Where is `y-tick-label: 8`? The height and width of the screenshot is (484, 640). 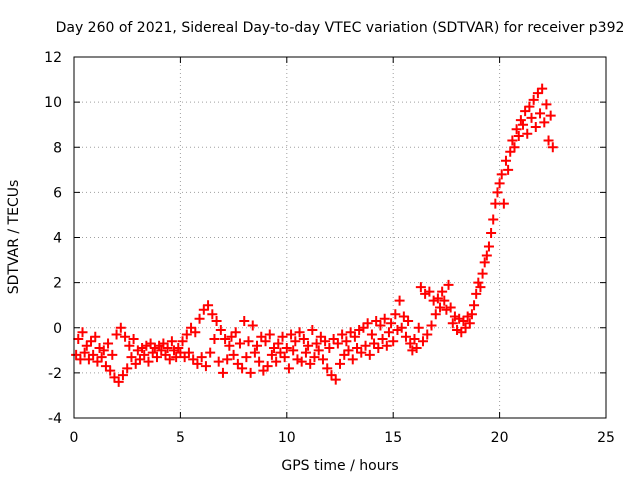
y-tick-label: 8 is located at coordinates (57, 148).